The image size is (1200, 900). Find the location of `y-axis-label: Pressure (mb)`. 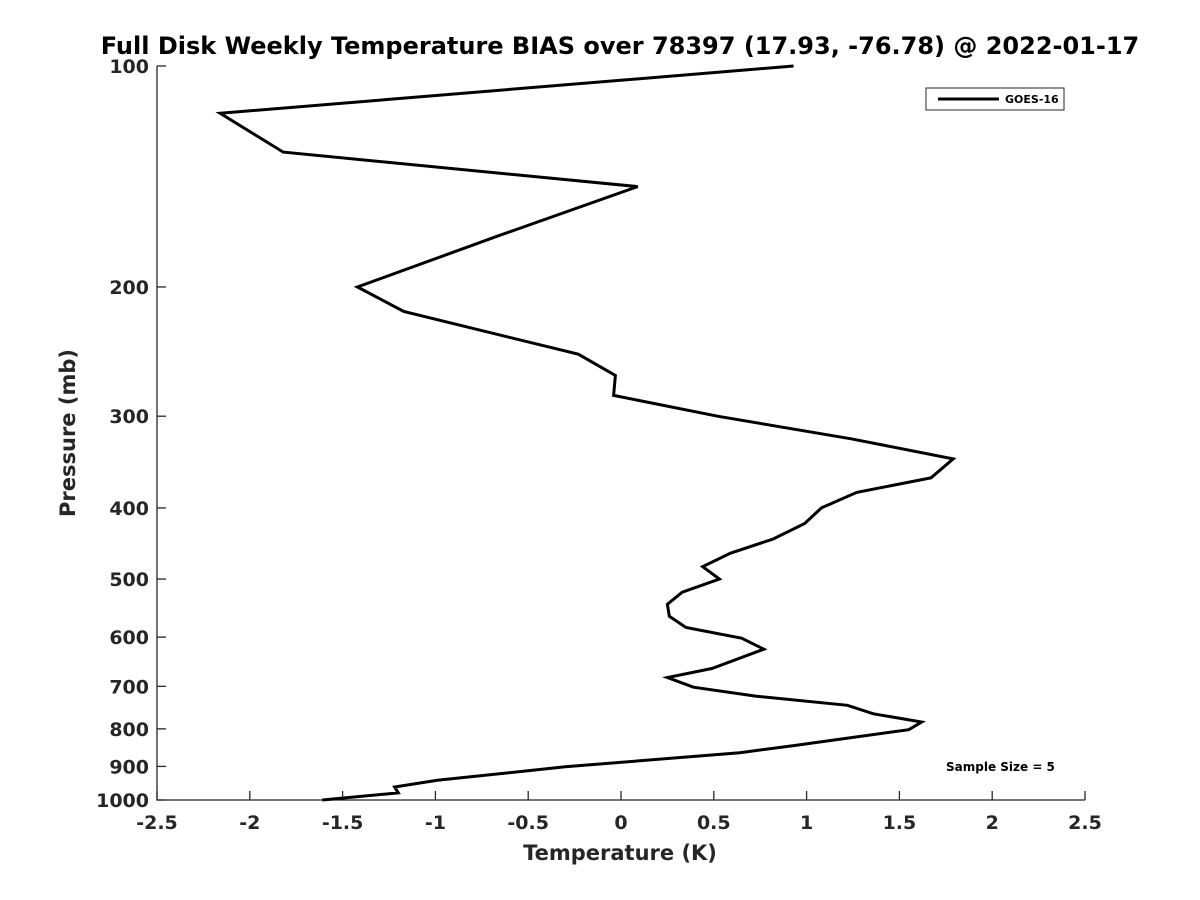

y-axis-label: Pressure (mb) is located at coordinates (68, 433).